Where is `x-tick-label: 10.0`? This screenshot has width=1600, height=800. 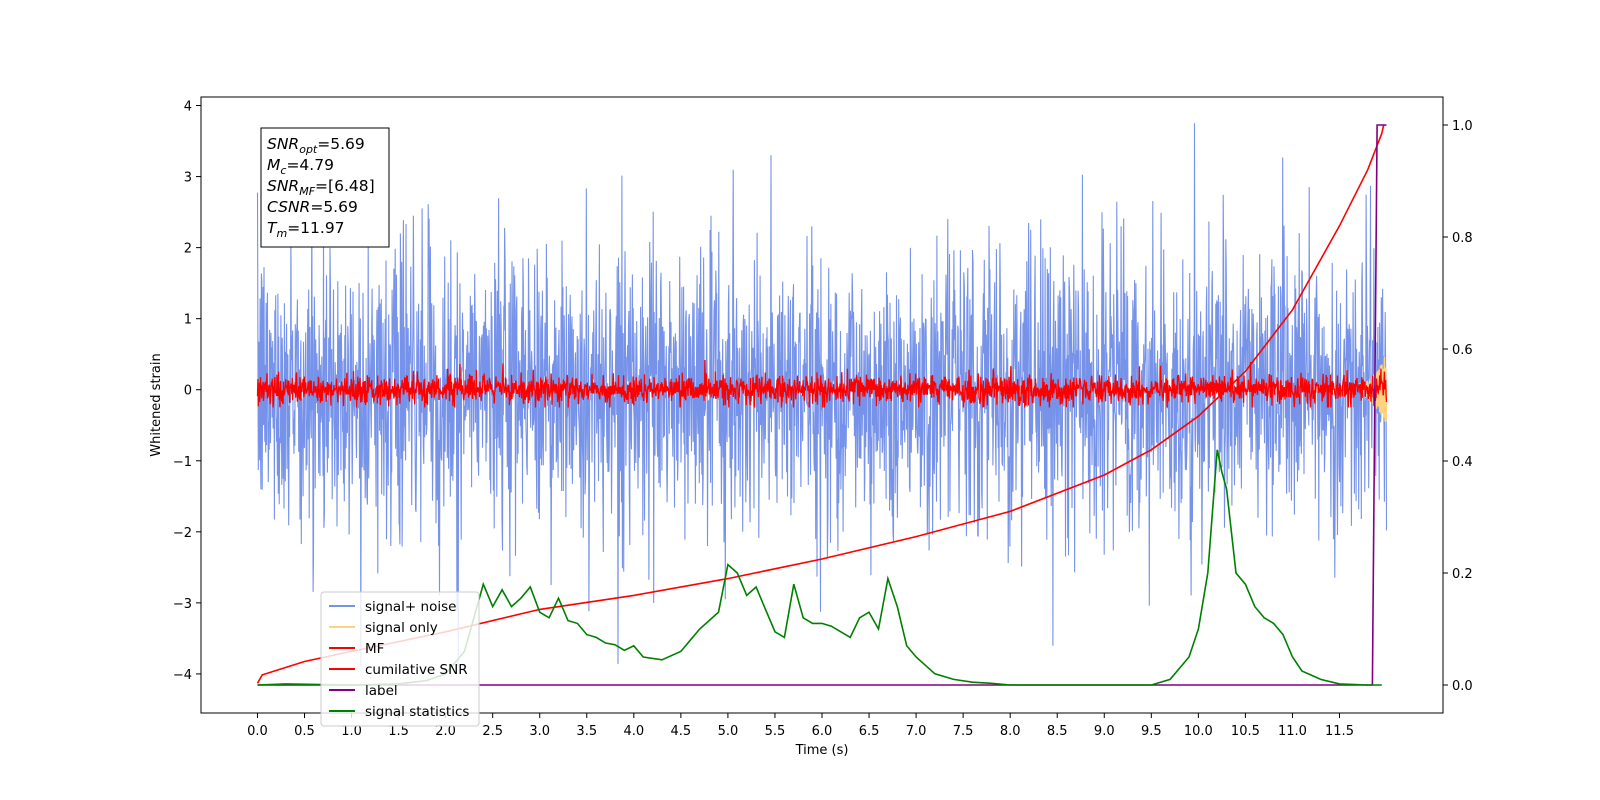
x-tick-label: 10.0 is located at coordinates (1198, 731).